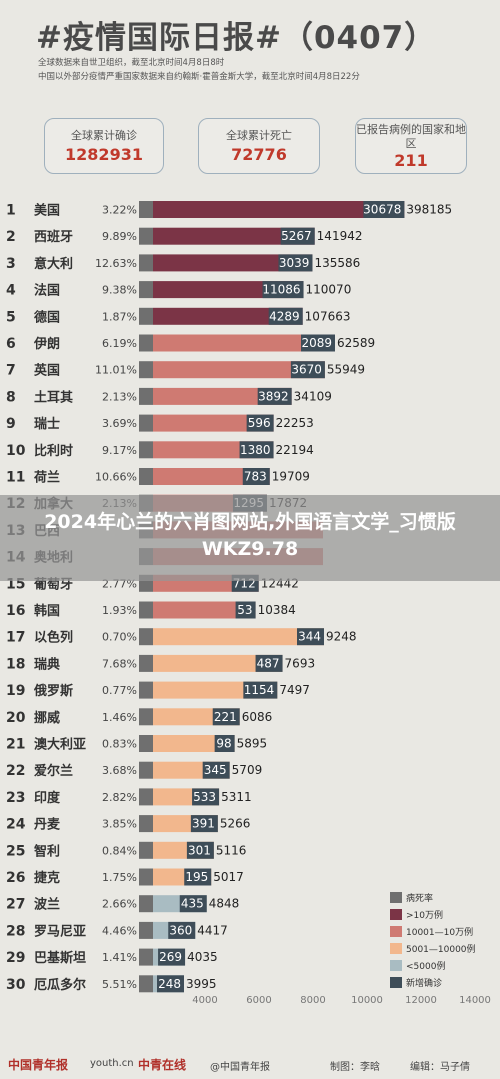 The image size is (500, 1079). What do you see at coordinates (11, 264) in the screenshot?
I see `row-rank: 3` at bounding box center [11, 264].